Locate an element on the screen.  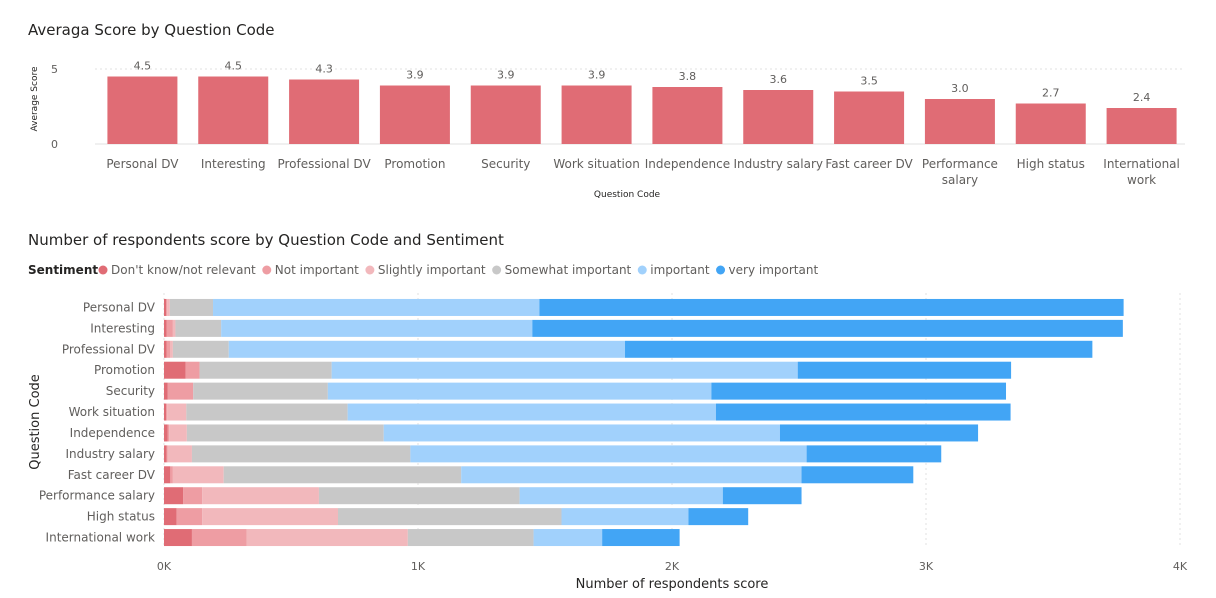
chart-1-x-tick-label: Independence is located at coordinates (687, 164).